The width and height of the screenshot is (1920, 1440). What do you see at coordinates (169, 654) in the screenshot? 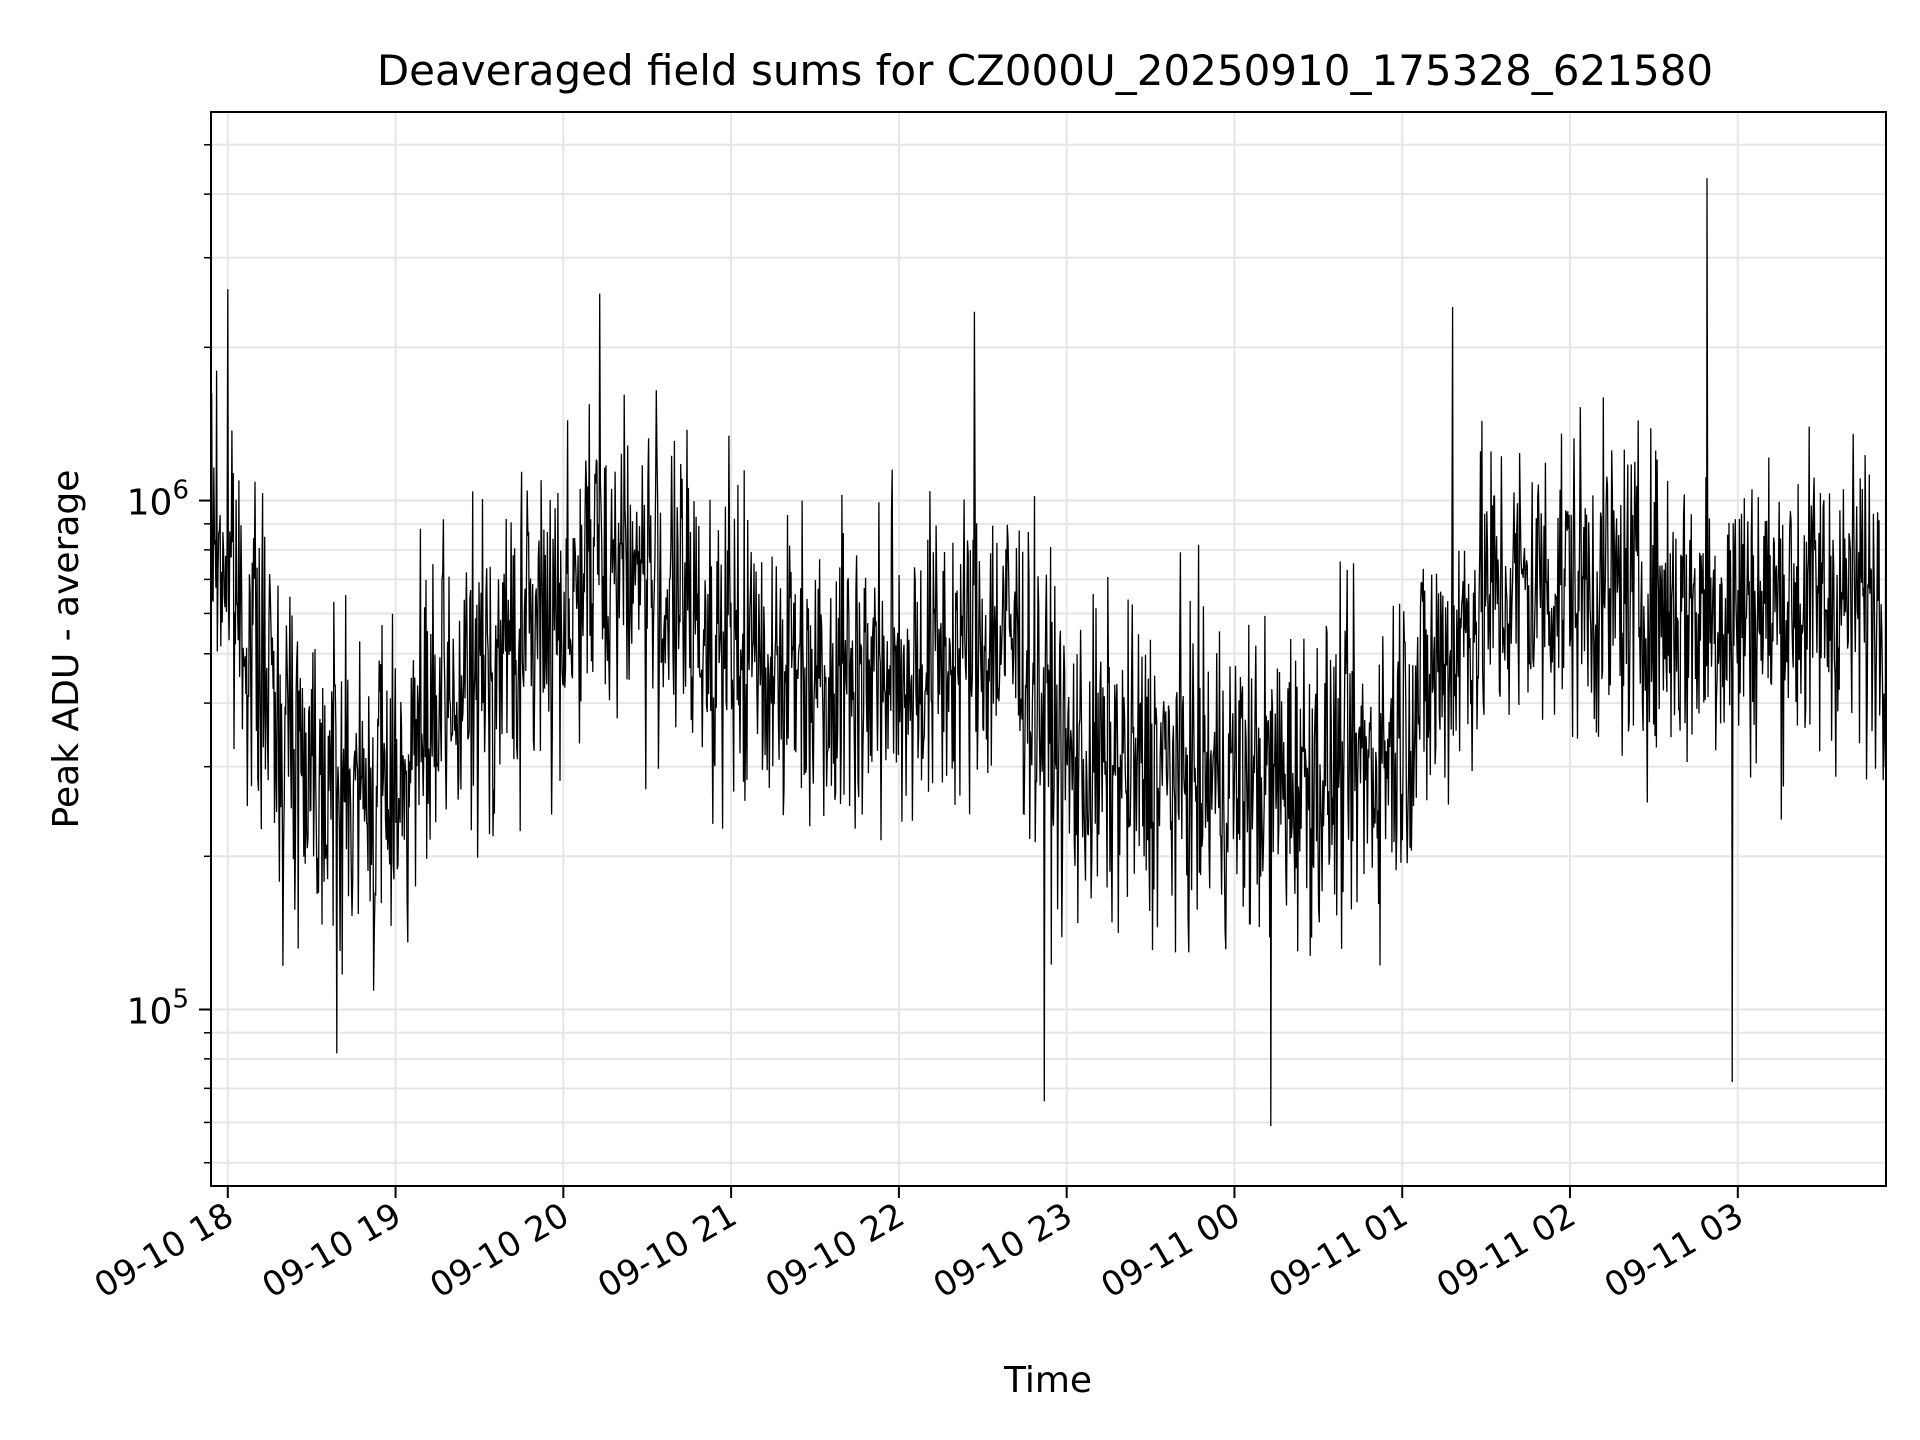
I see `y-axis: 10⁵ 10⁶` at bounding box center [169, 654].